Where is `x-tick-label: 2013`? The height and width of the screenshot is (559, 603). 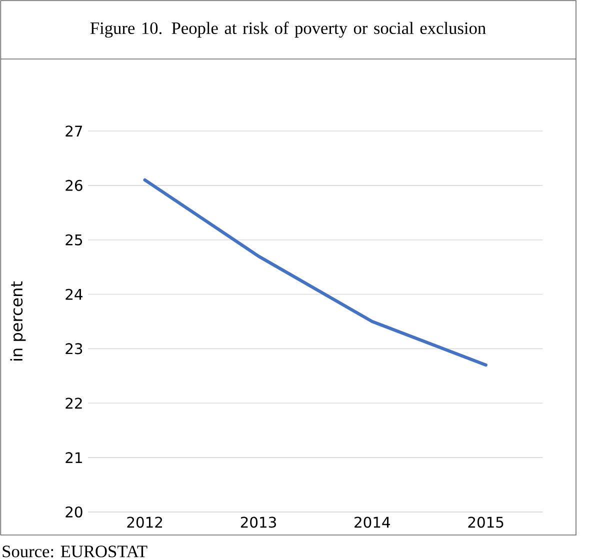
x-tick-label: 2013 is located at coordinates (258, 522).